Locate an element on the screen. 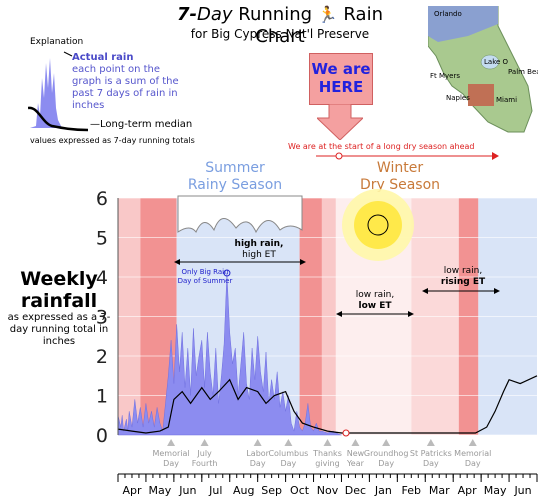 Image resolution: width=551 pixels, height=501 pixels. map-label-ft-myers: Ft Myers is located at coordinates (445, 76).